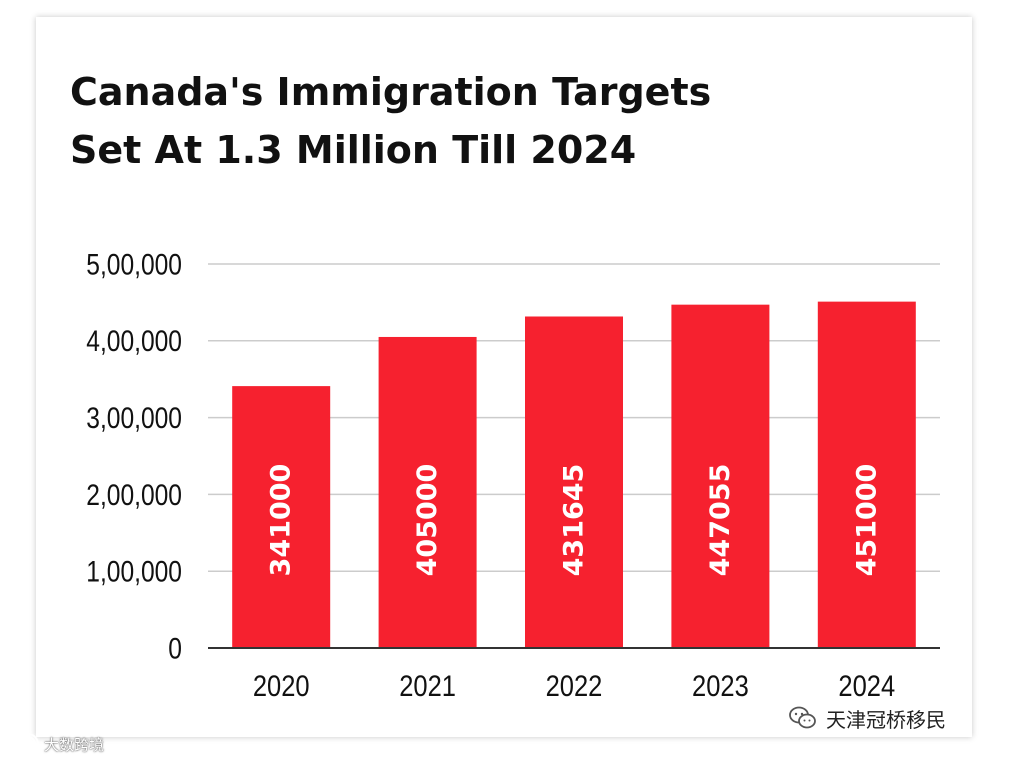 This screenshot has width=1018, height=762. Describe the element at coordinates (574, 520) in the screenshot. I see `bar-data-label: 431645` at that location.